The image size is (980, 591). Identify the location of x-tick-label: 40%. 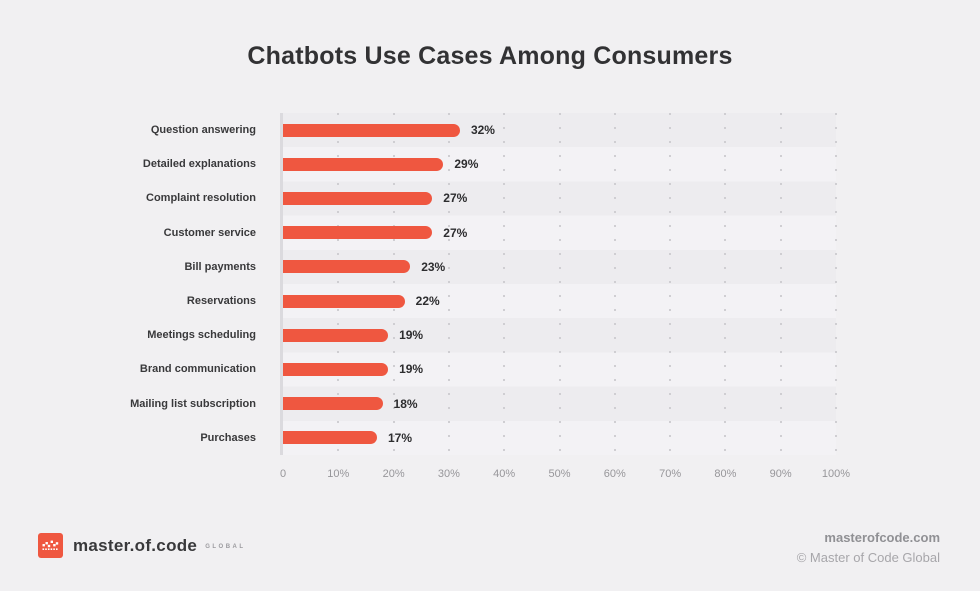
(504, 474).